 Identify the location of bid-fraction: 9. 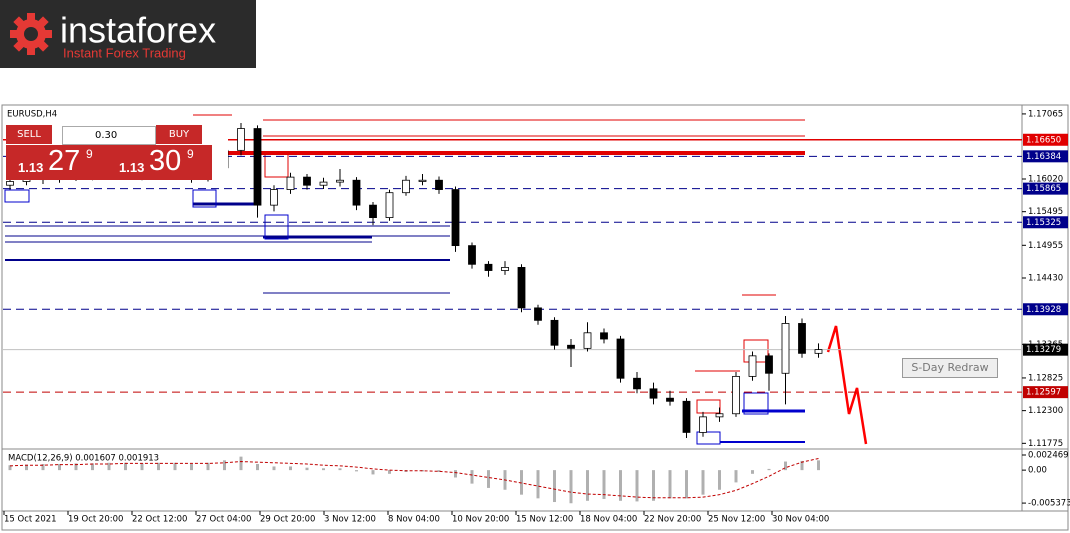
(89, 154).